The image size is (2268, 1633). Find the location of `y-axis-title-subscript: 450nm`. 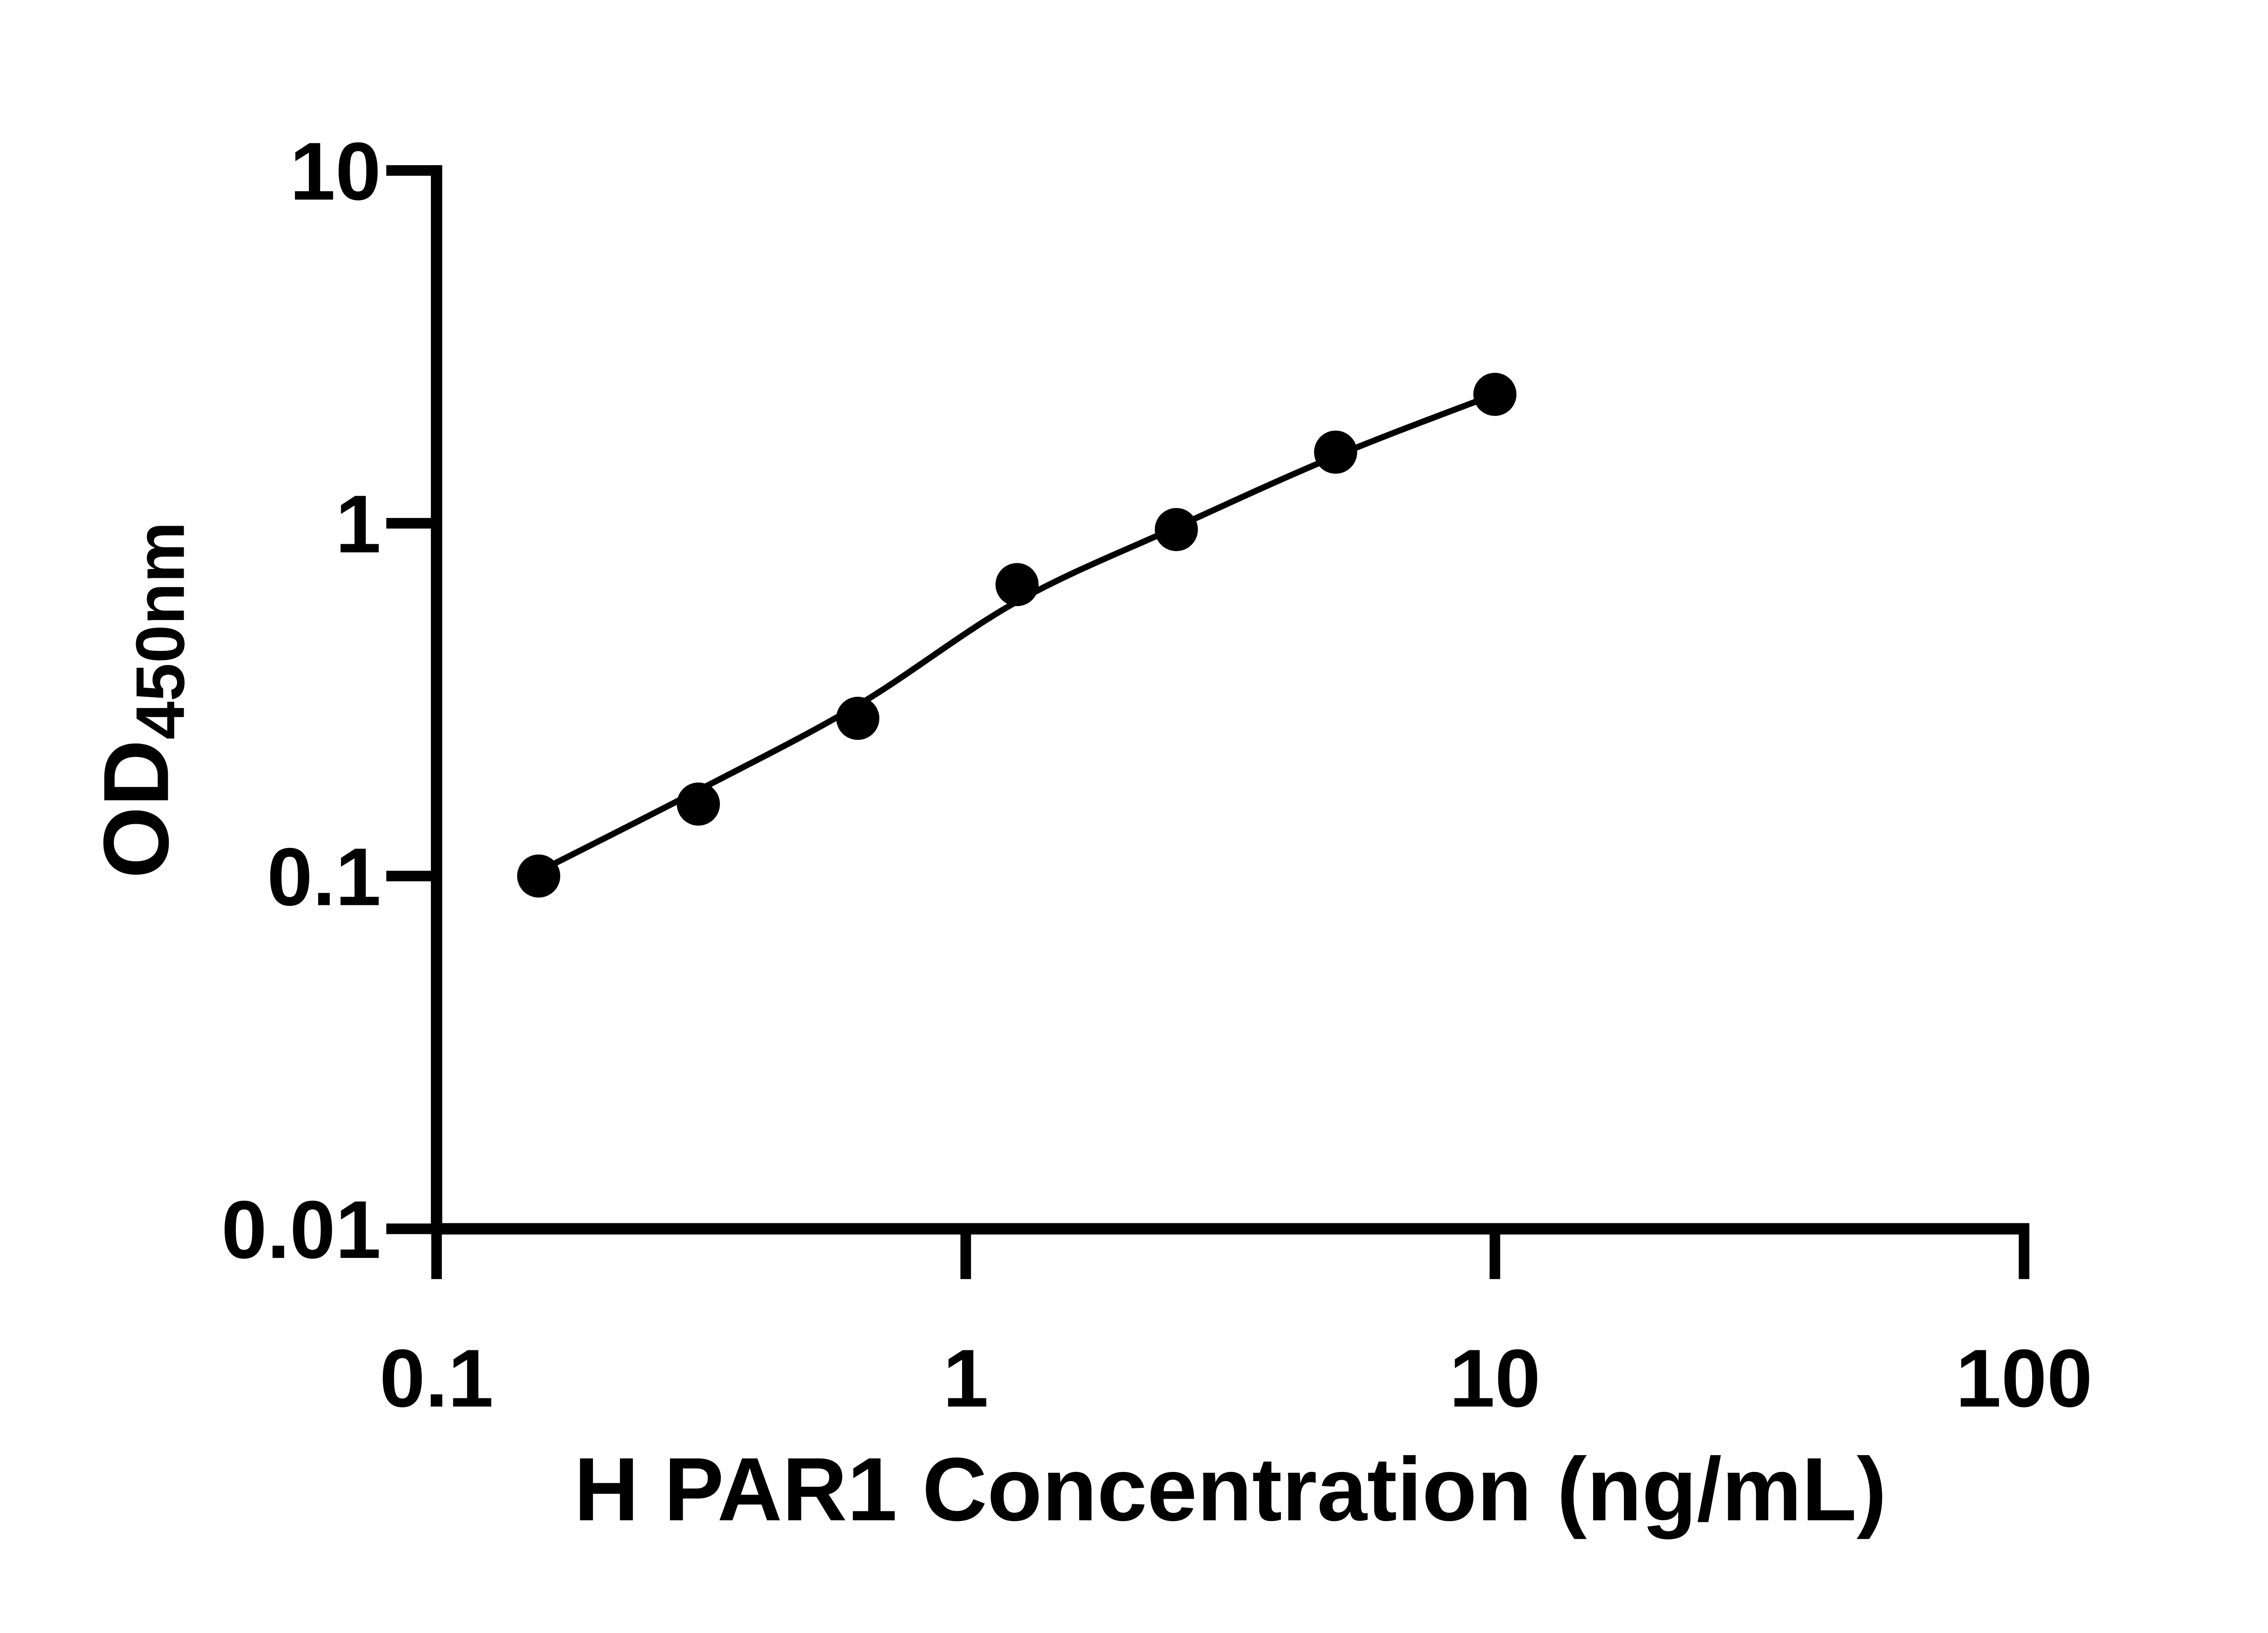

y-axis-title-subscript: 450nm is located at coordinates (161, 630).